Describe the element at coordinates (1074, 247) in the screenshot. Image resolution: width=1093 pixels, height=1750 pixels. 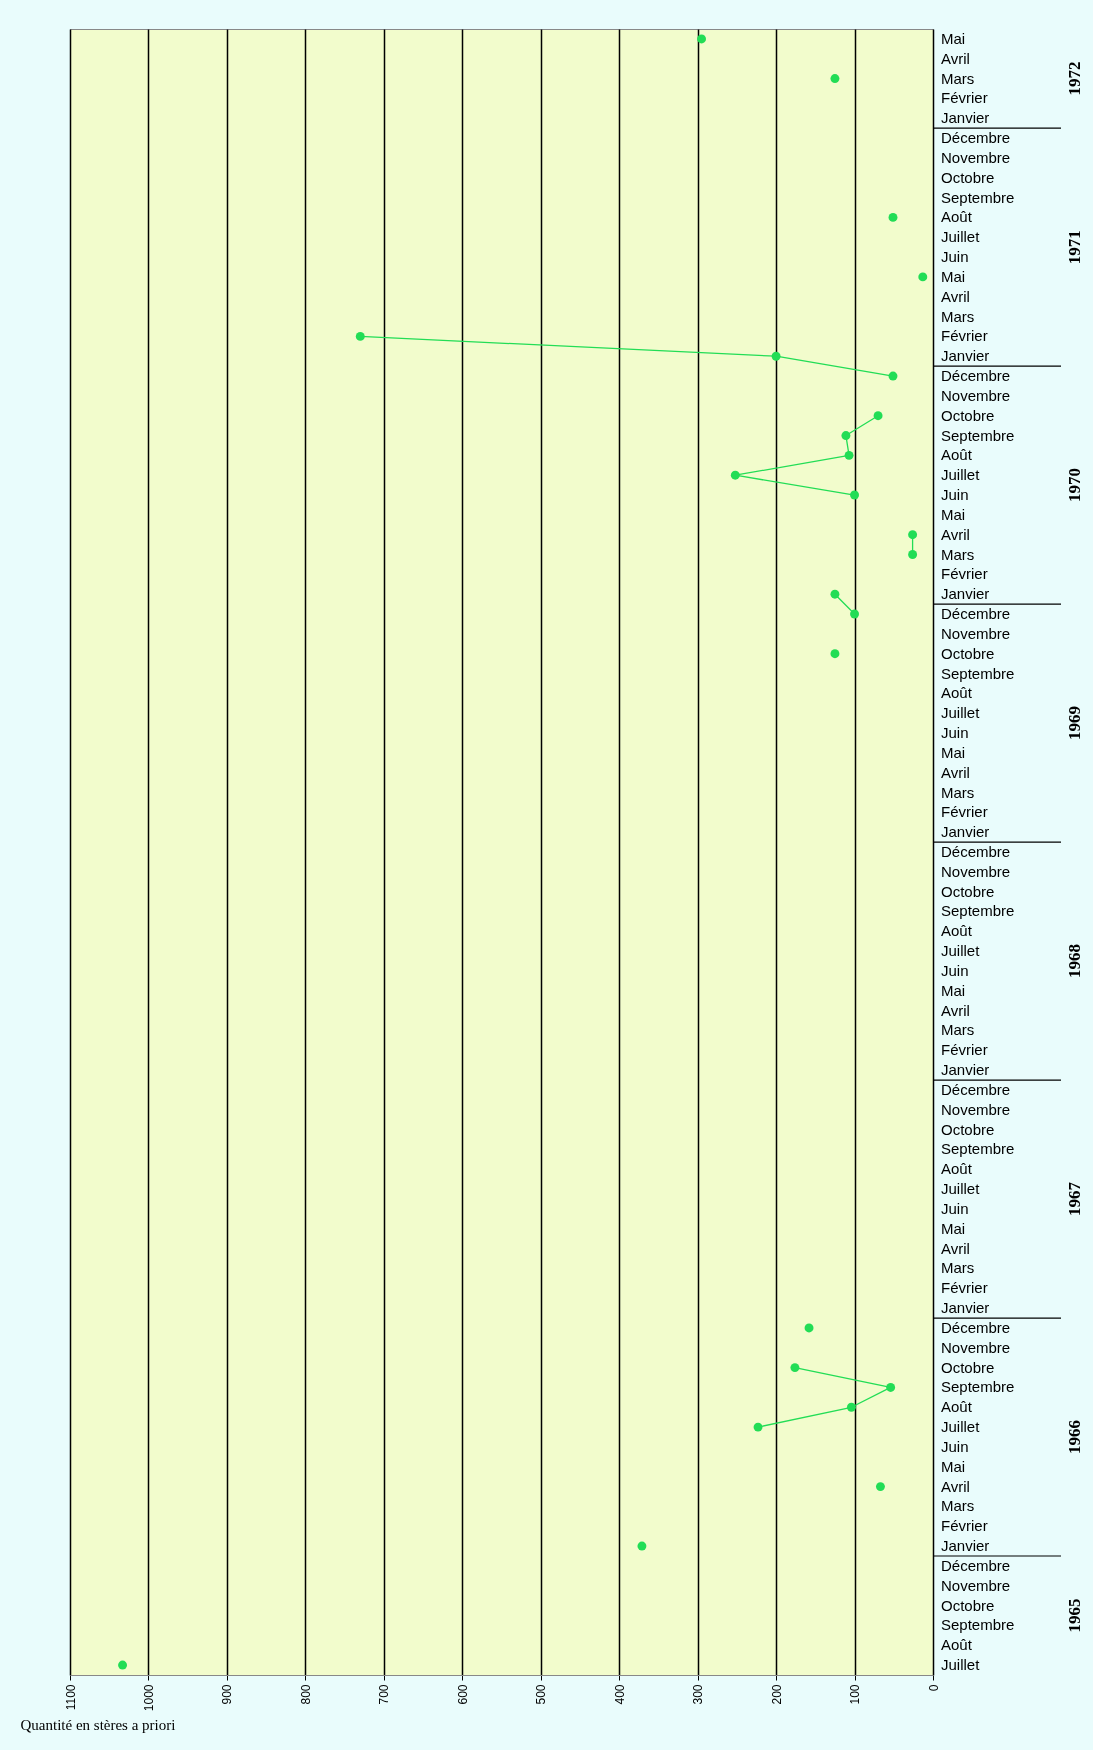
I see `text: 1971` at that location.